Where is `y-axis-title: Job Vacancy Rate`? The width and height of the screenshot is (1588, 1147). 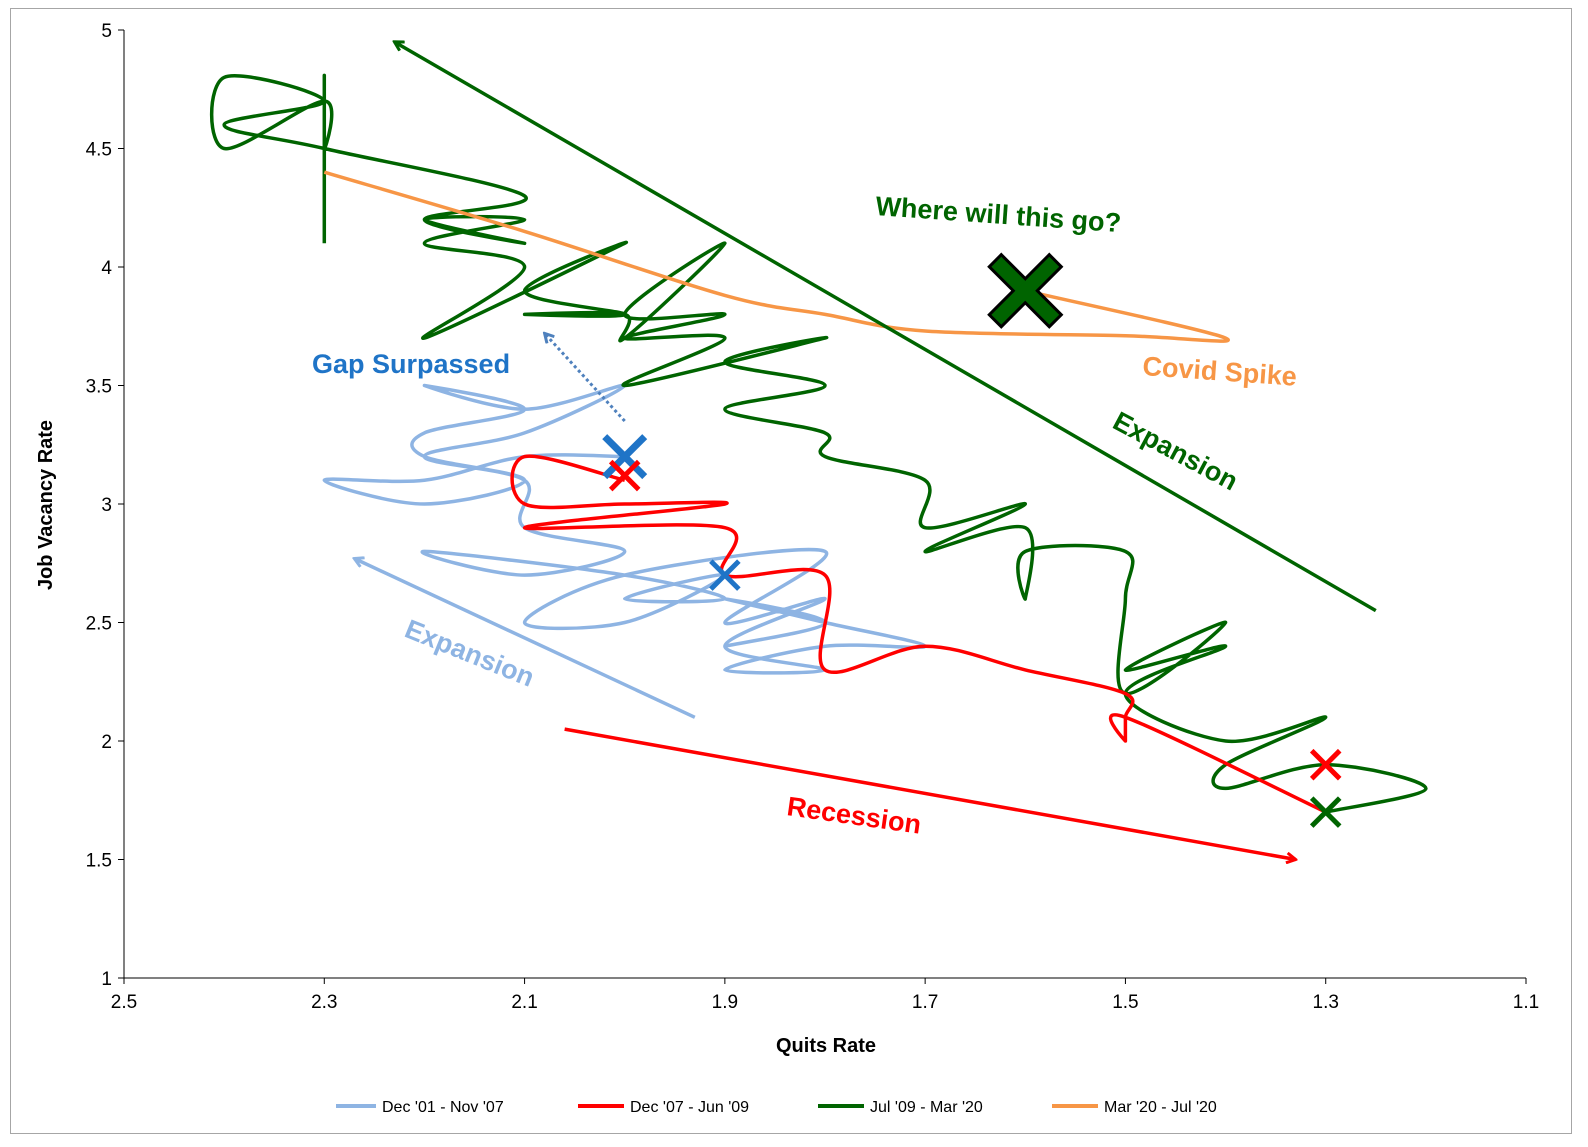
y-axis-title: Job Vacancy Rate is located at coordinates (46, 505).